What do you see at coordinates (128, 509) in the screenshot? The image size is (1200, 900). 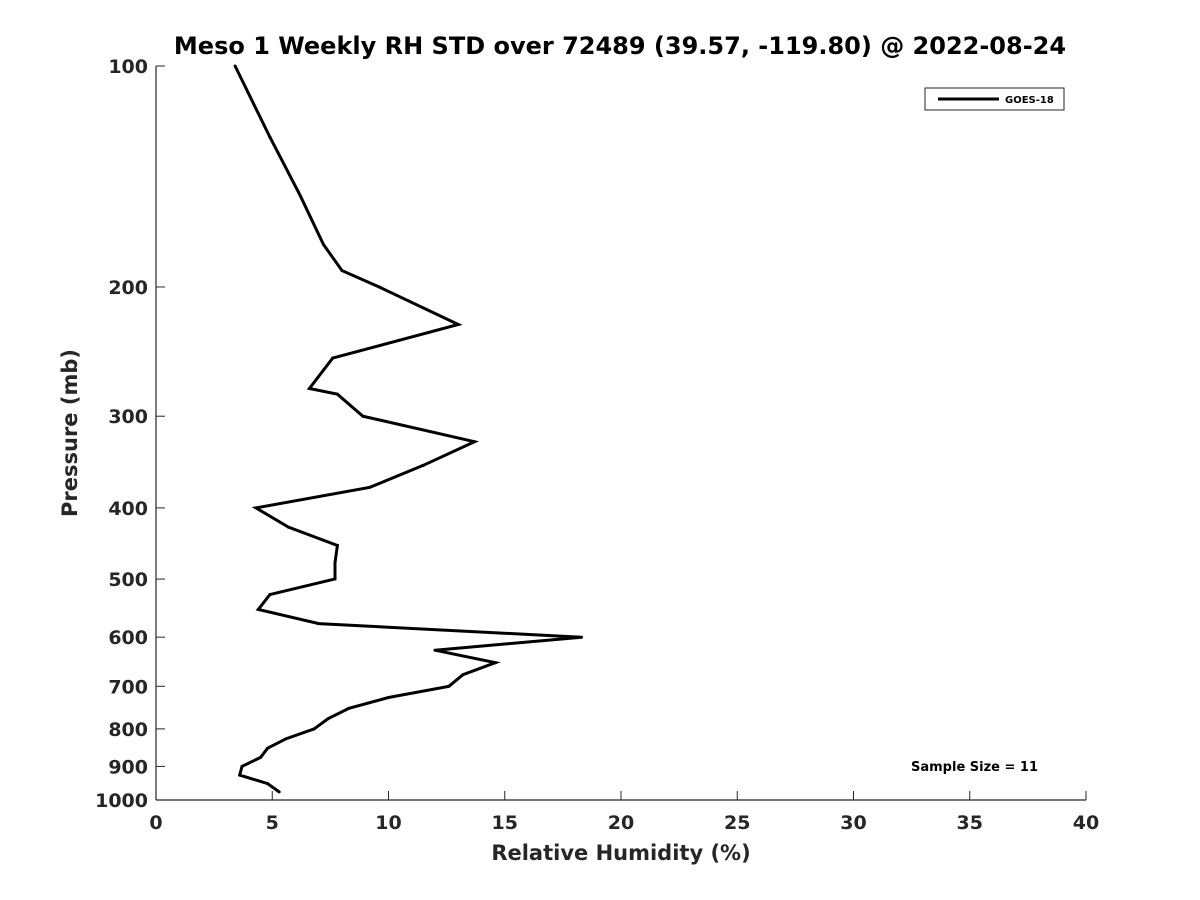 I see `y-tick-label: 400` at bounding box center [128, 509].